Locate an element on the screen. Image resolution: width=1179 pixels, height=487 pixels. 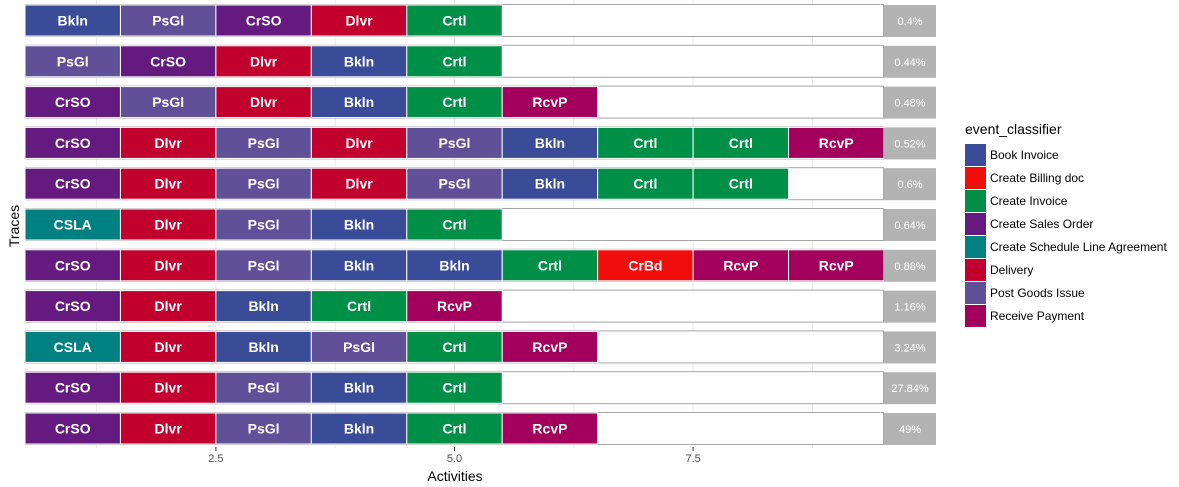
x-tick-label: 7.5 is located at coordinates (692, 459).